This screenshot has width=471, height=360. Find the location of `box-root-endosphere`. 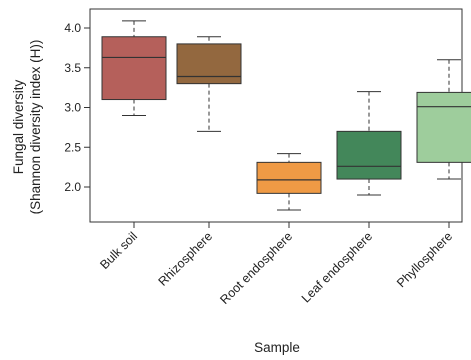

box-root-endosphere is located at coordinates (289, 182).